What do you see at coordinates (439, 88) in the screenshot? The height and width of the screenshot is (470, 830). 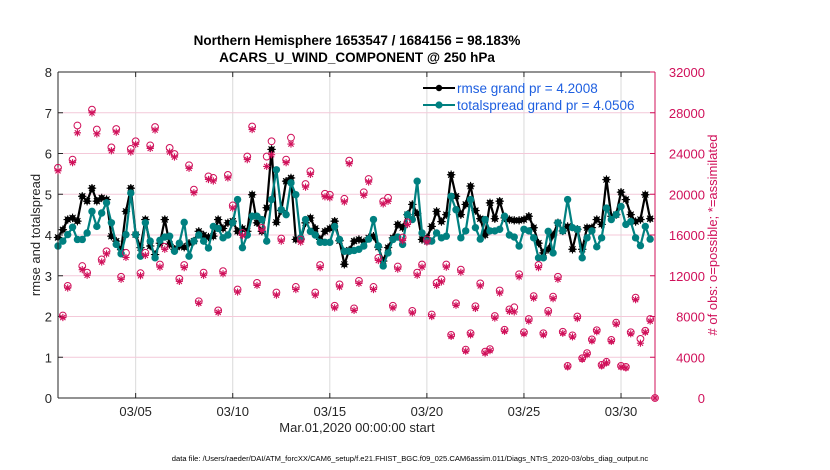 I see `legend-rmse-marker` at bounding box center [439, 88].